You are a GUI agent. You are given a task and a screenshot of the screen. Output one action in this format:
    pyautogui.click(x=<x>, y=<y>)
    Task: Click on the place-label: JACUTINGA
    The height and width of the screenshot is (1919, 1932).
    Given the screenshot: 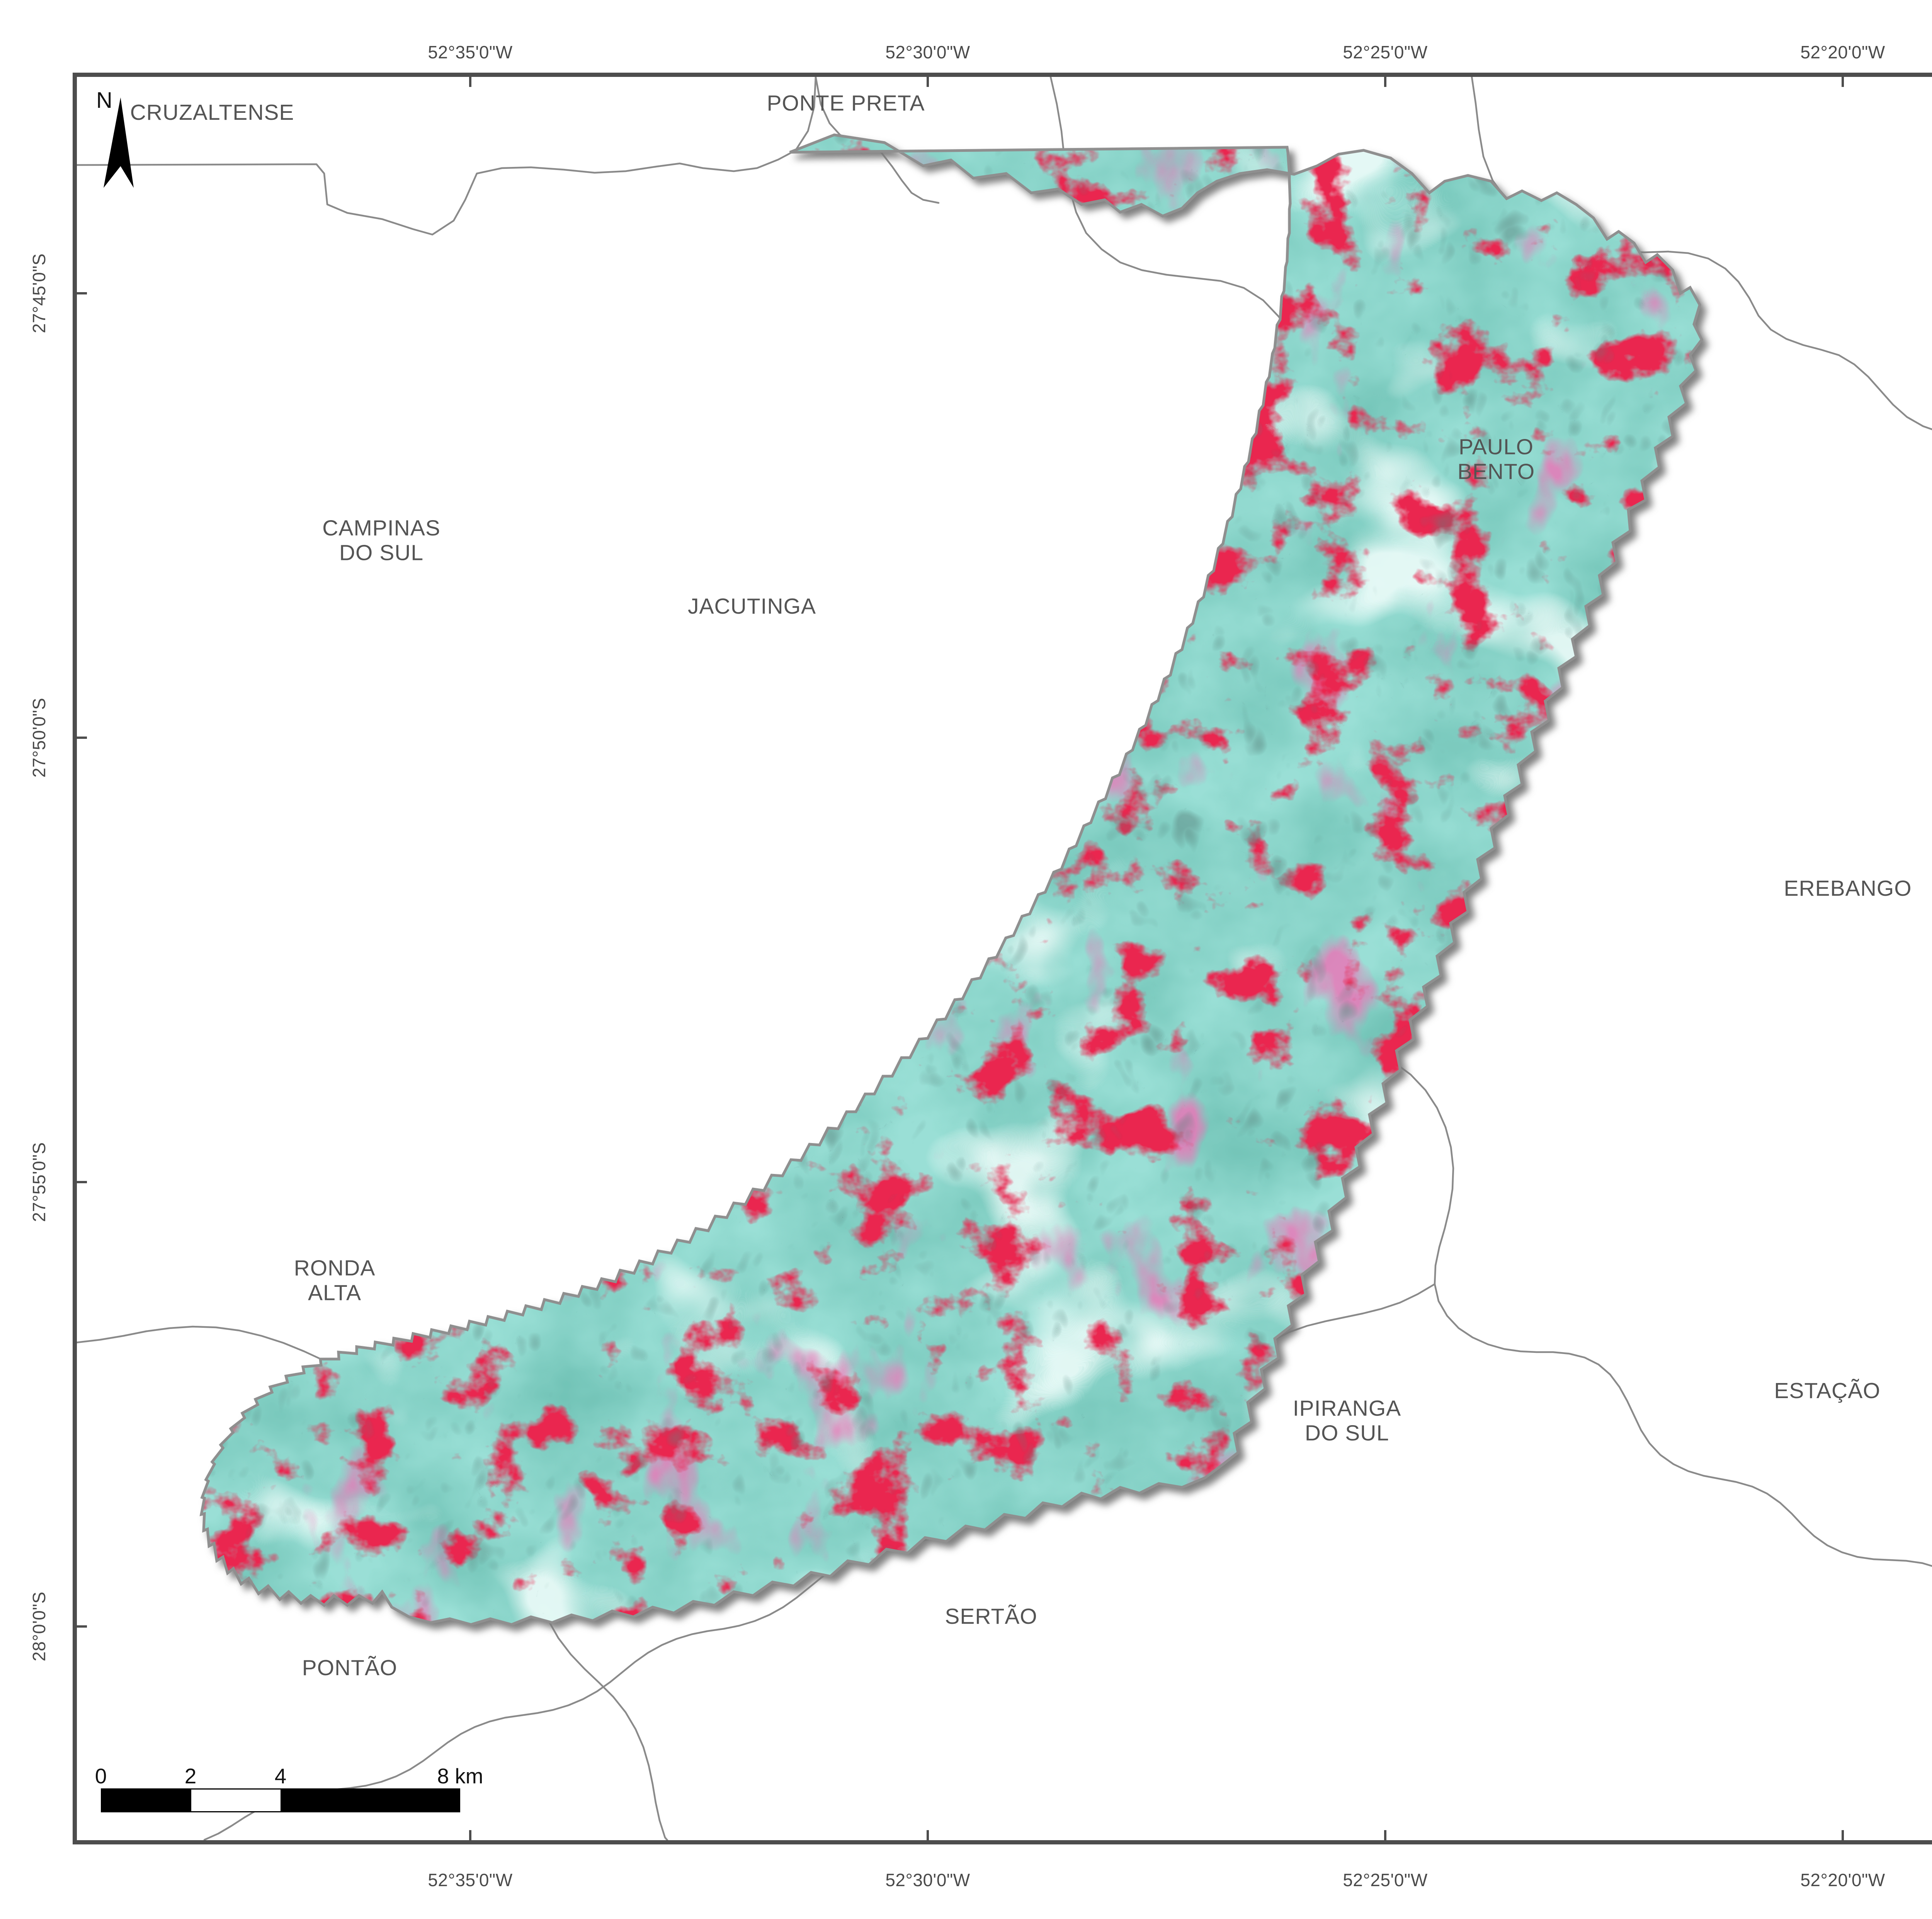 What is the action you would take?
    pyautogui.click(x=752, y=606)
    